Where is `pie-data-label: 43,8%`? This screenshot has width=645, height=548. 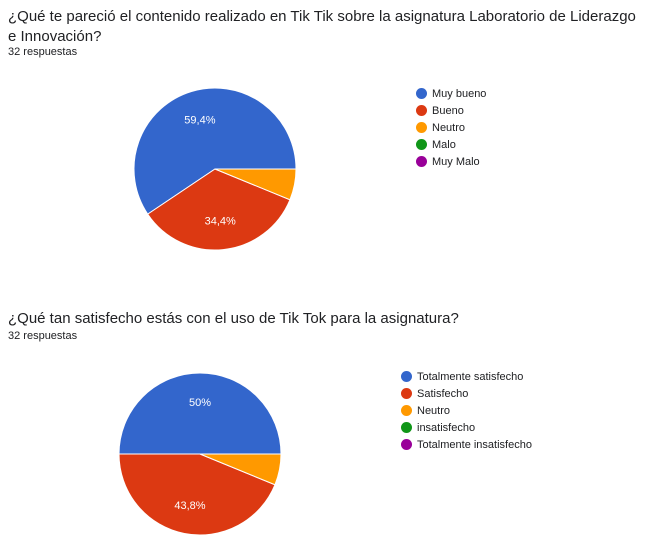
pie-data-label: 43,8% is located at coordinates (189, 506).